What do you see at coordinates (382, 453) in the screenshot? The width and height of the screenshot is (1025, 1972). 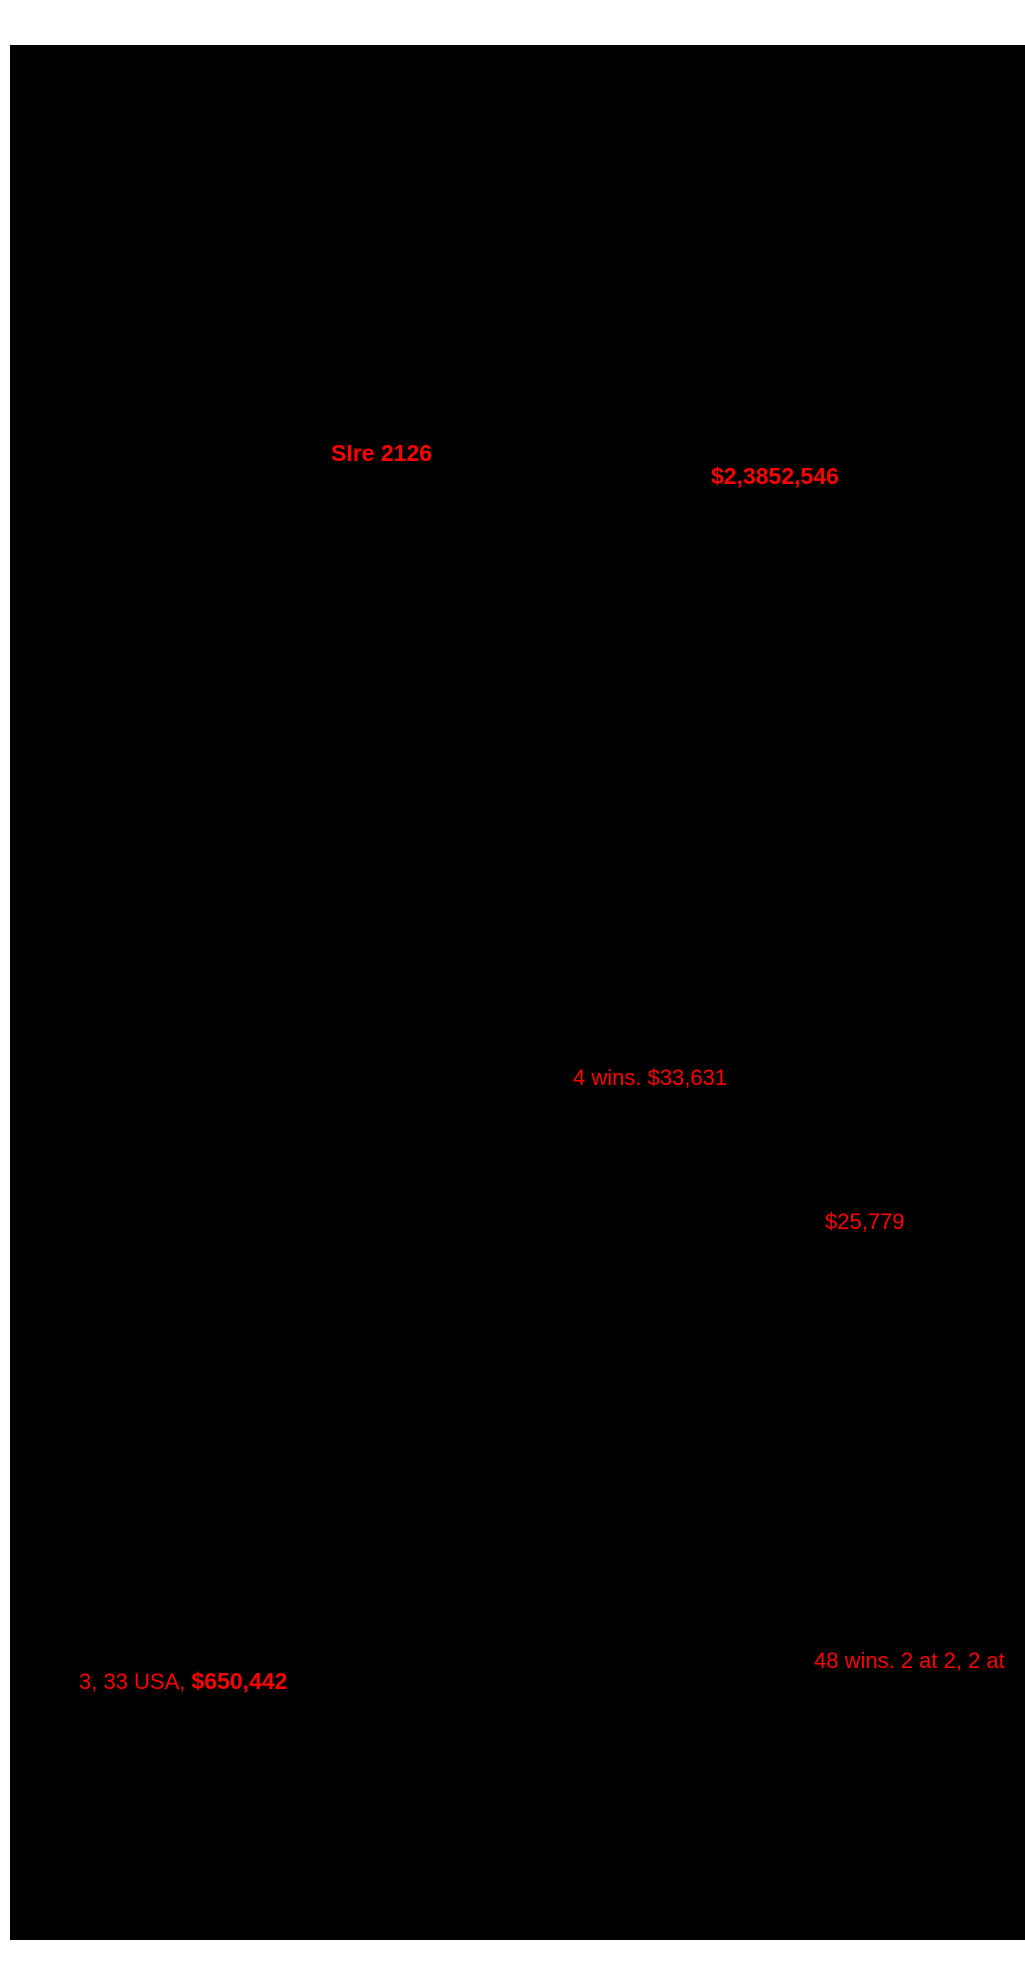 I see `sire-heading: SIre 2126` at bounding box center [382, 453].